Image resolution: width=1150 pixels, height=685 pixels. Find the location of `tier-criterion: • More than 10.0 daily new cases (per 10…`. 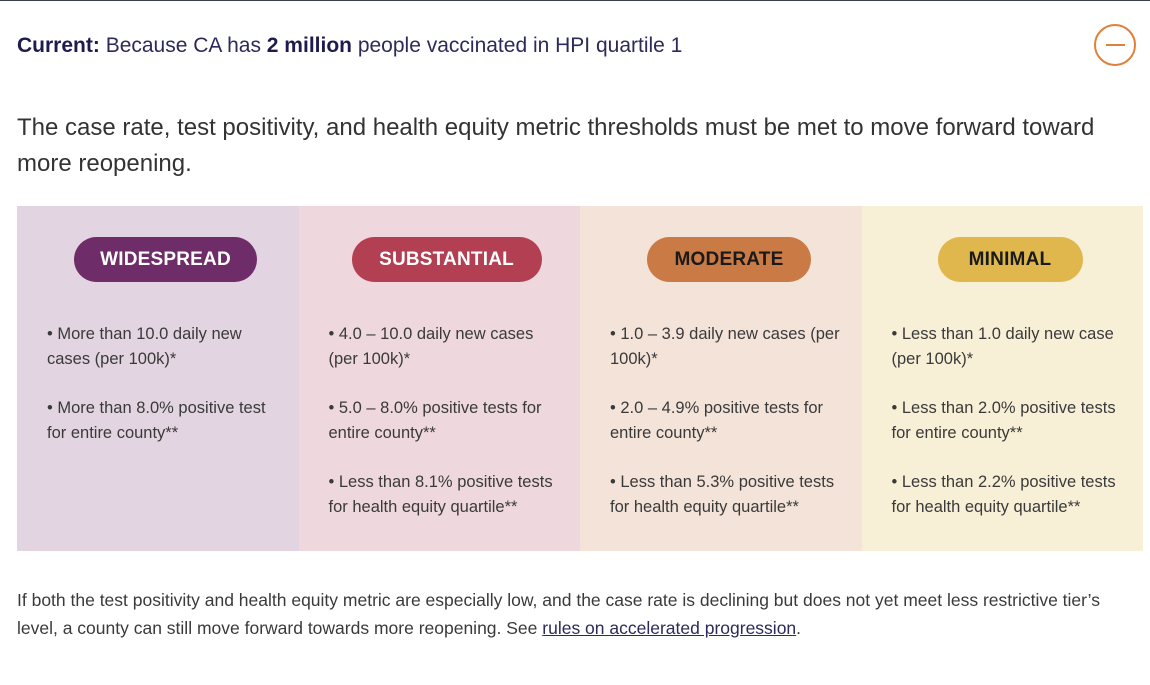

tier-criterion: • More than 10.0 daily new cases (per 10… is located at coordinates (144, 346).